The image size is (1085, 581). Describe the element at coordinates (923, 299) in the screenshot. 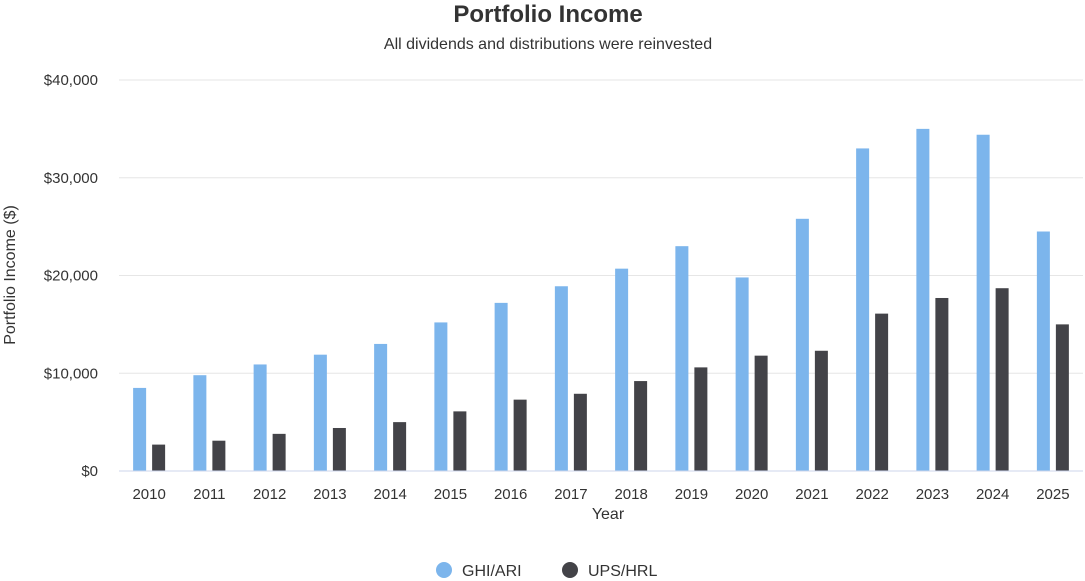

I see `bar-ghi-ari-2023` at that location.